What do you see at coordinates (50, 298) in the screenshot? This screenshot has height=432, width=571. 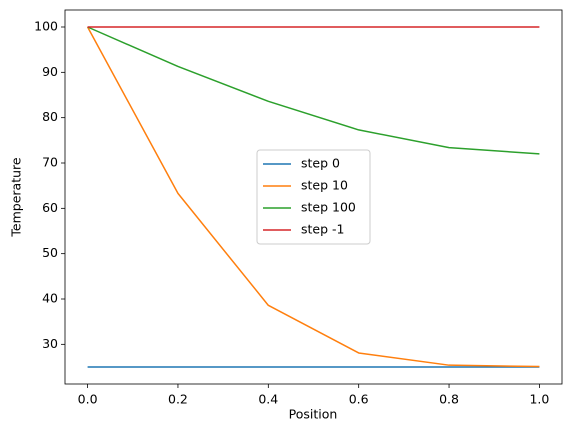 I see `y-tick-label: 40` at bounding box center [50, 298].